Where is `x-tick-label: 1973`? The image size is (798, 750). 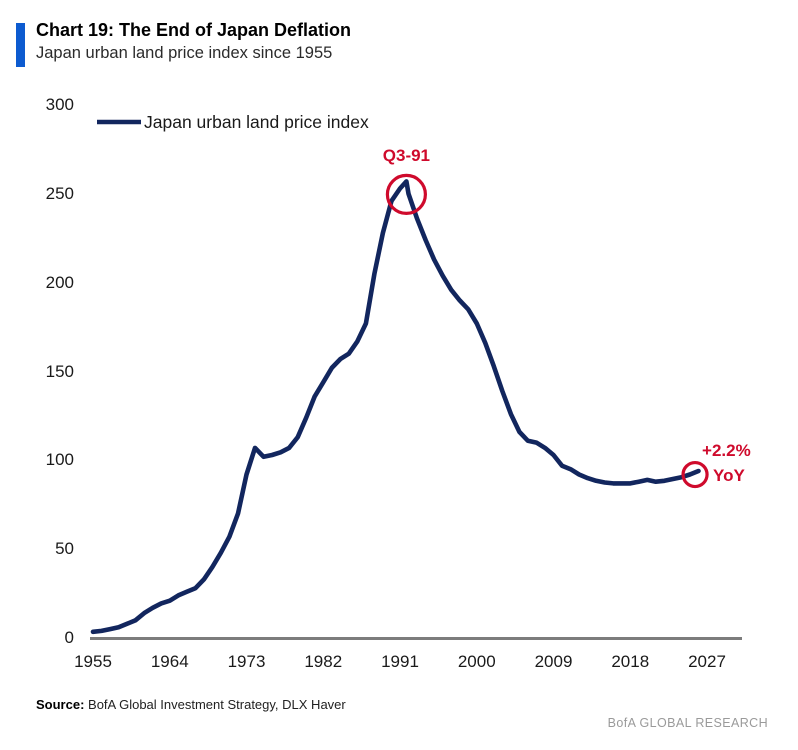 x-tick-label: 1973 is located at coordinates (246, 661).